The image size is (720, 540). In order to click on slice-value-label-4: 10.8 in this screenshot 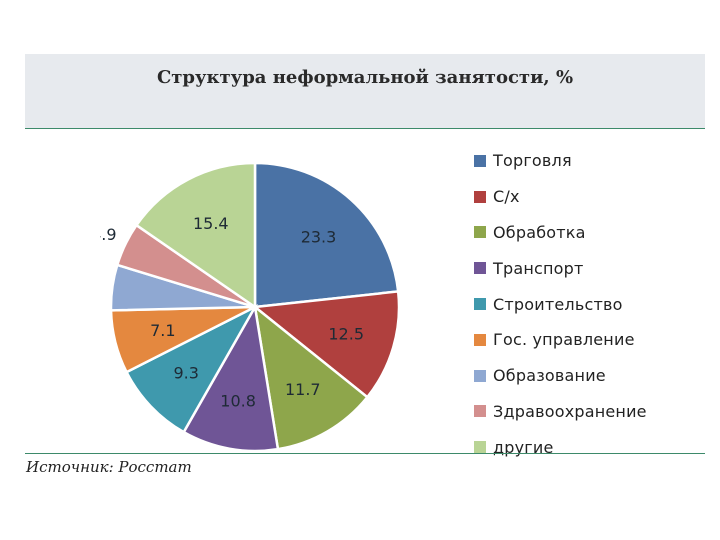, I will do `click(238, 401)`.